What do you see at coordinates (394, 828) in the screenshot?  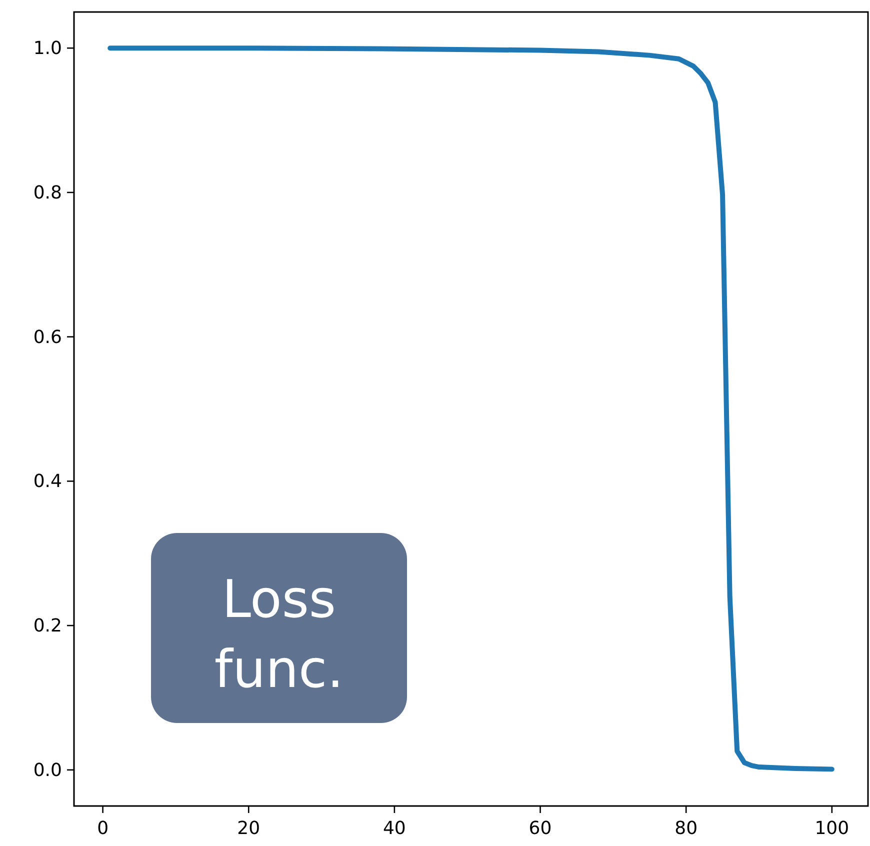 I see `x-tick-label: 40` at bounding box center [394, 828].